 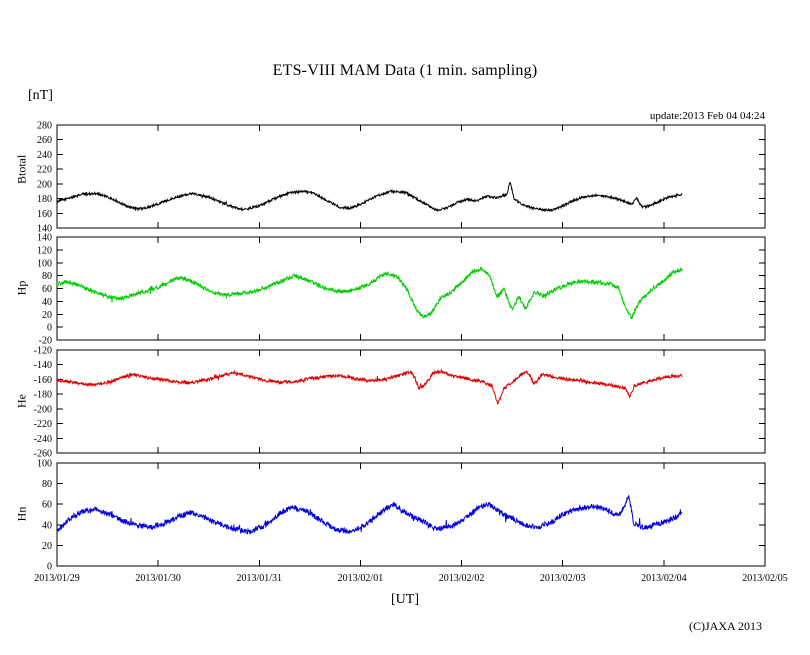 I want to click on x-tick-label: 2013/02/02, so click(x=462, y=578).